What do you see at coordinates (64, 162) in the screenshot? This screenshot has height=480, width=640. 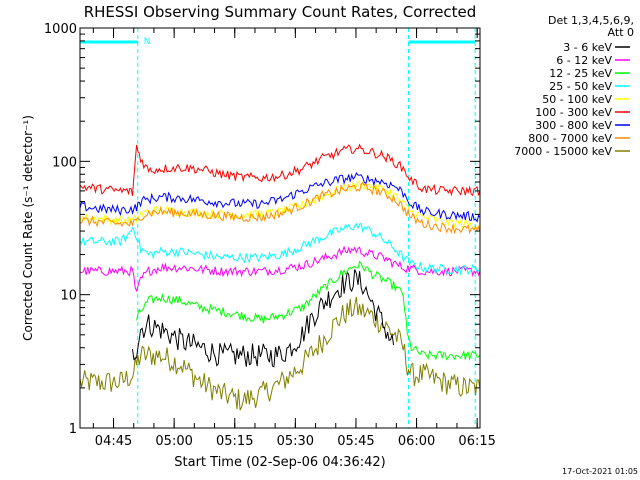 I see `y-tick-label: 100` at bounding box center [64, 162].